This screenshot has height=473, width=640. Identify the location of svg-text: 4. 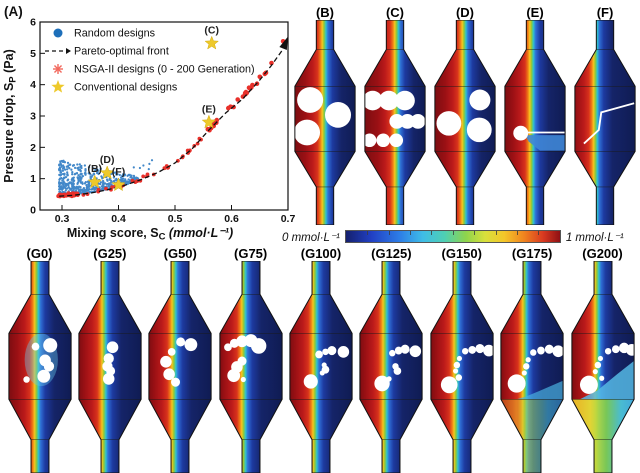
(33, 85).